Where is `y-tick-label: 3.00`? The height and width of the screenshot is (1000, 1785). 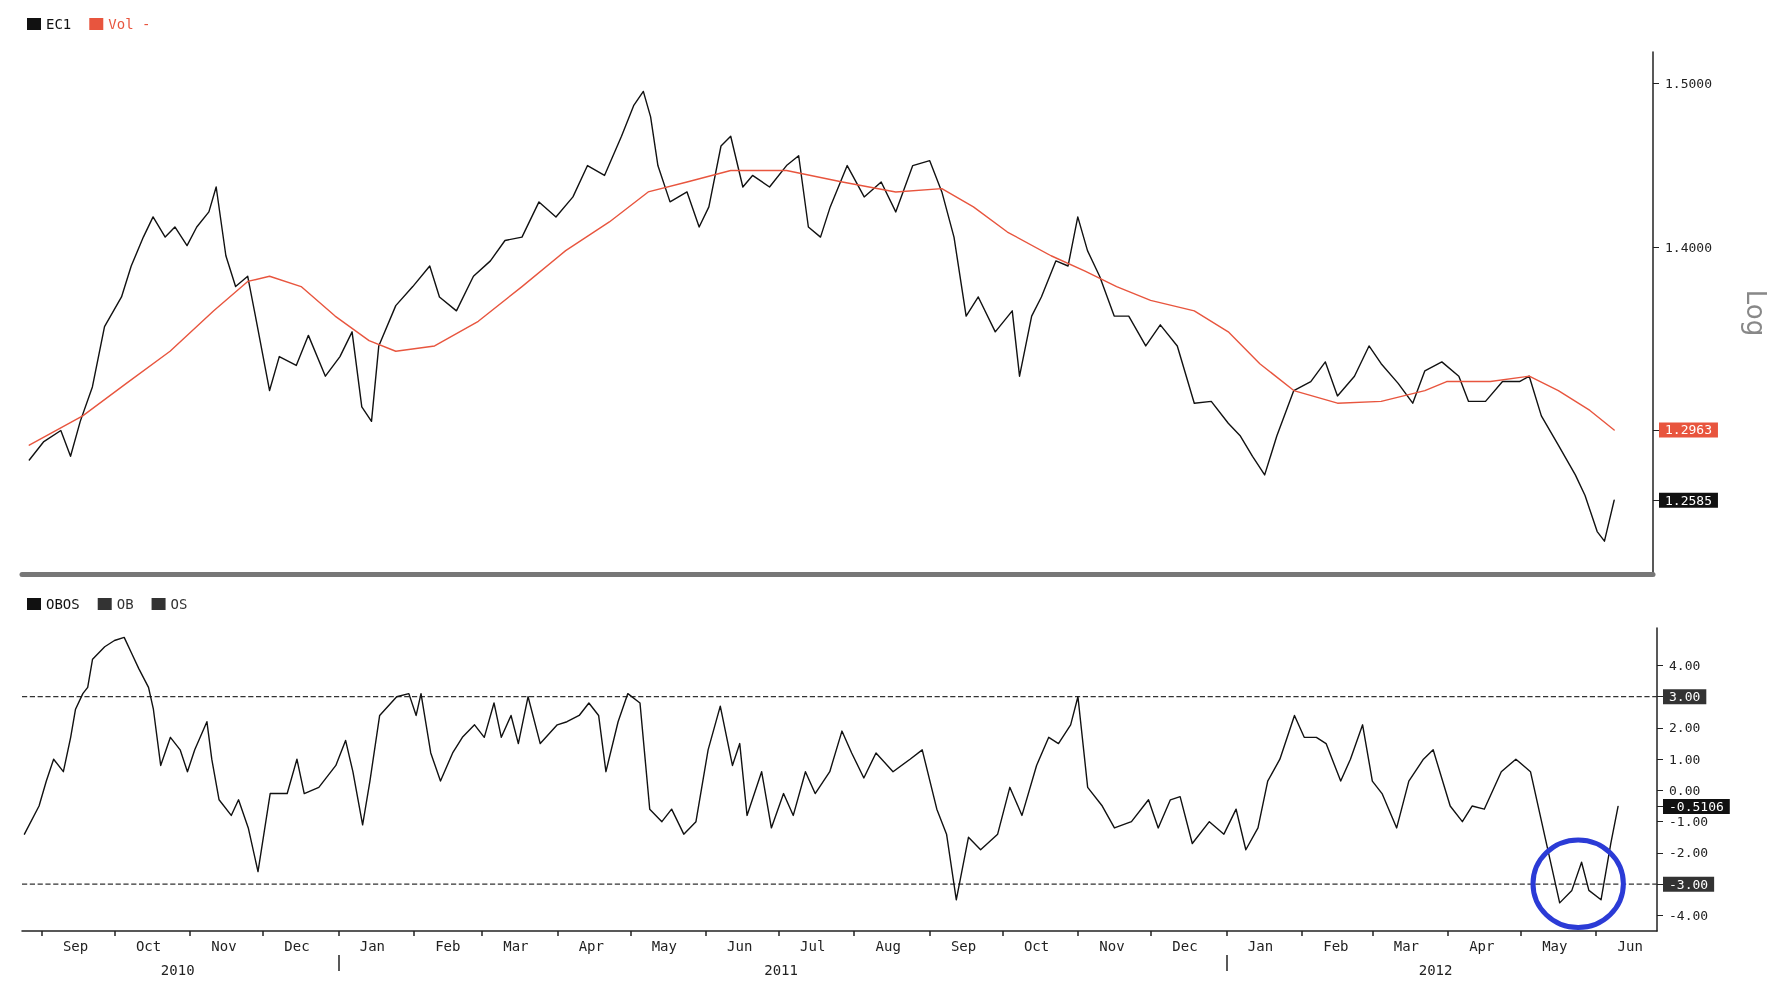 y-tick-label: 3.00 is located at coordinates (1685, 697).